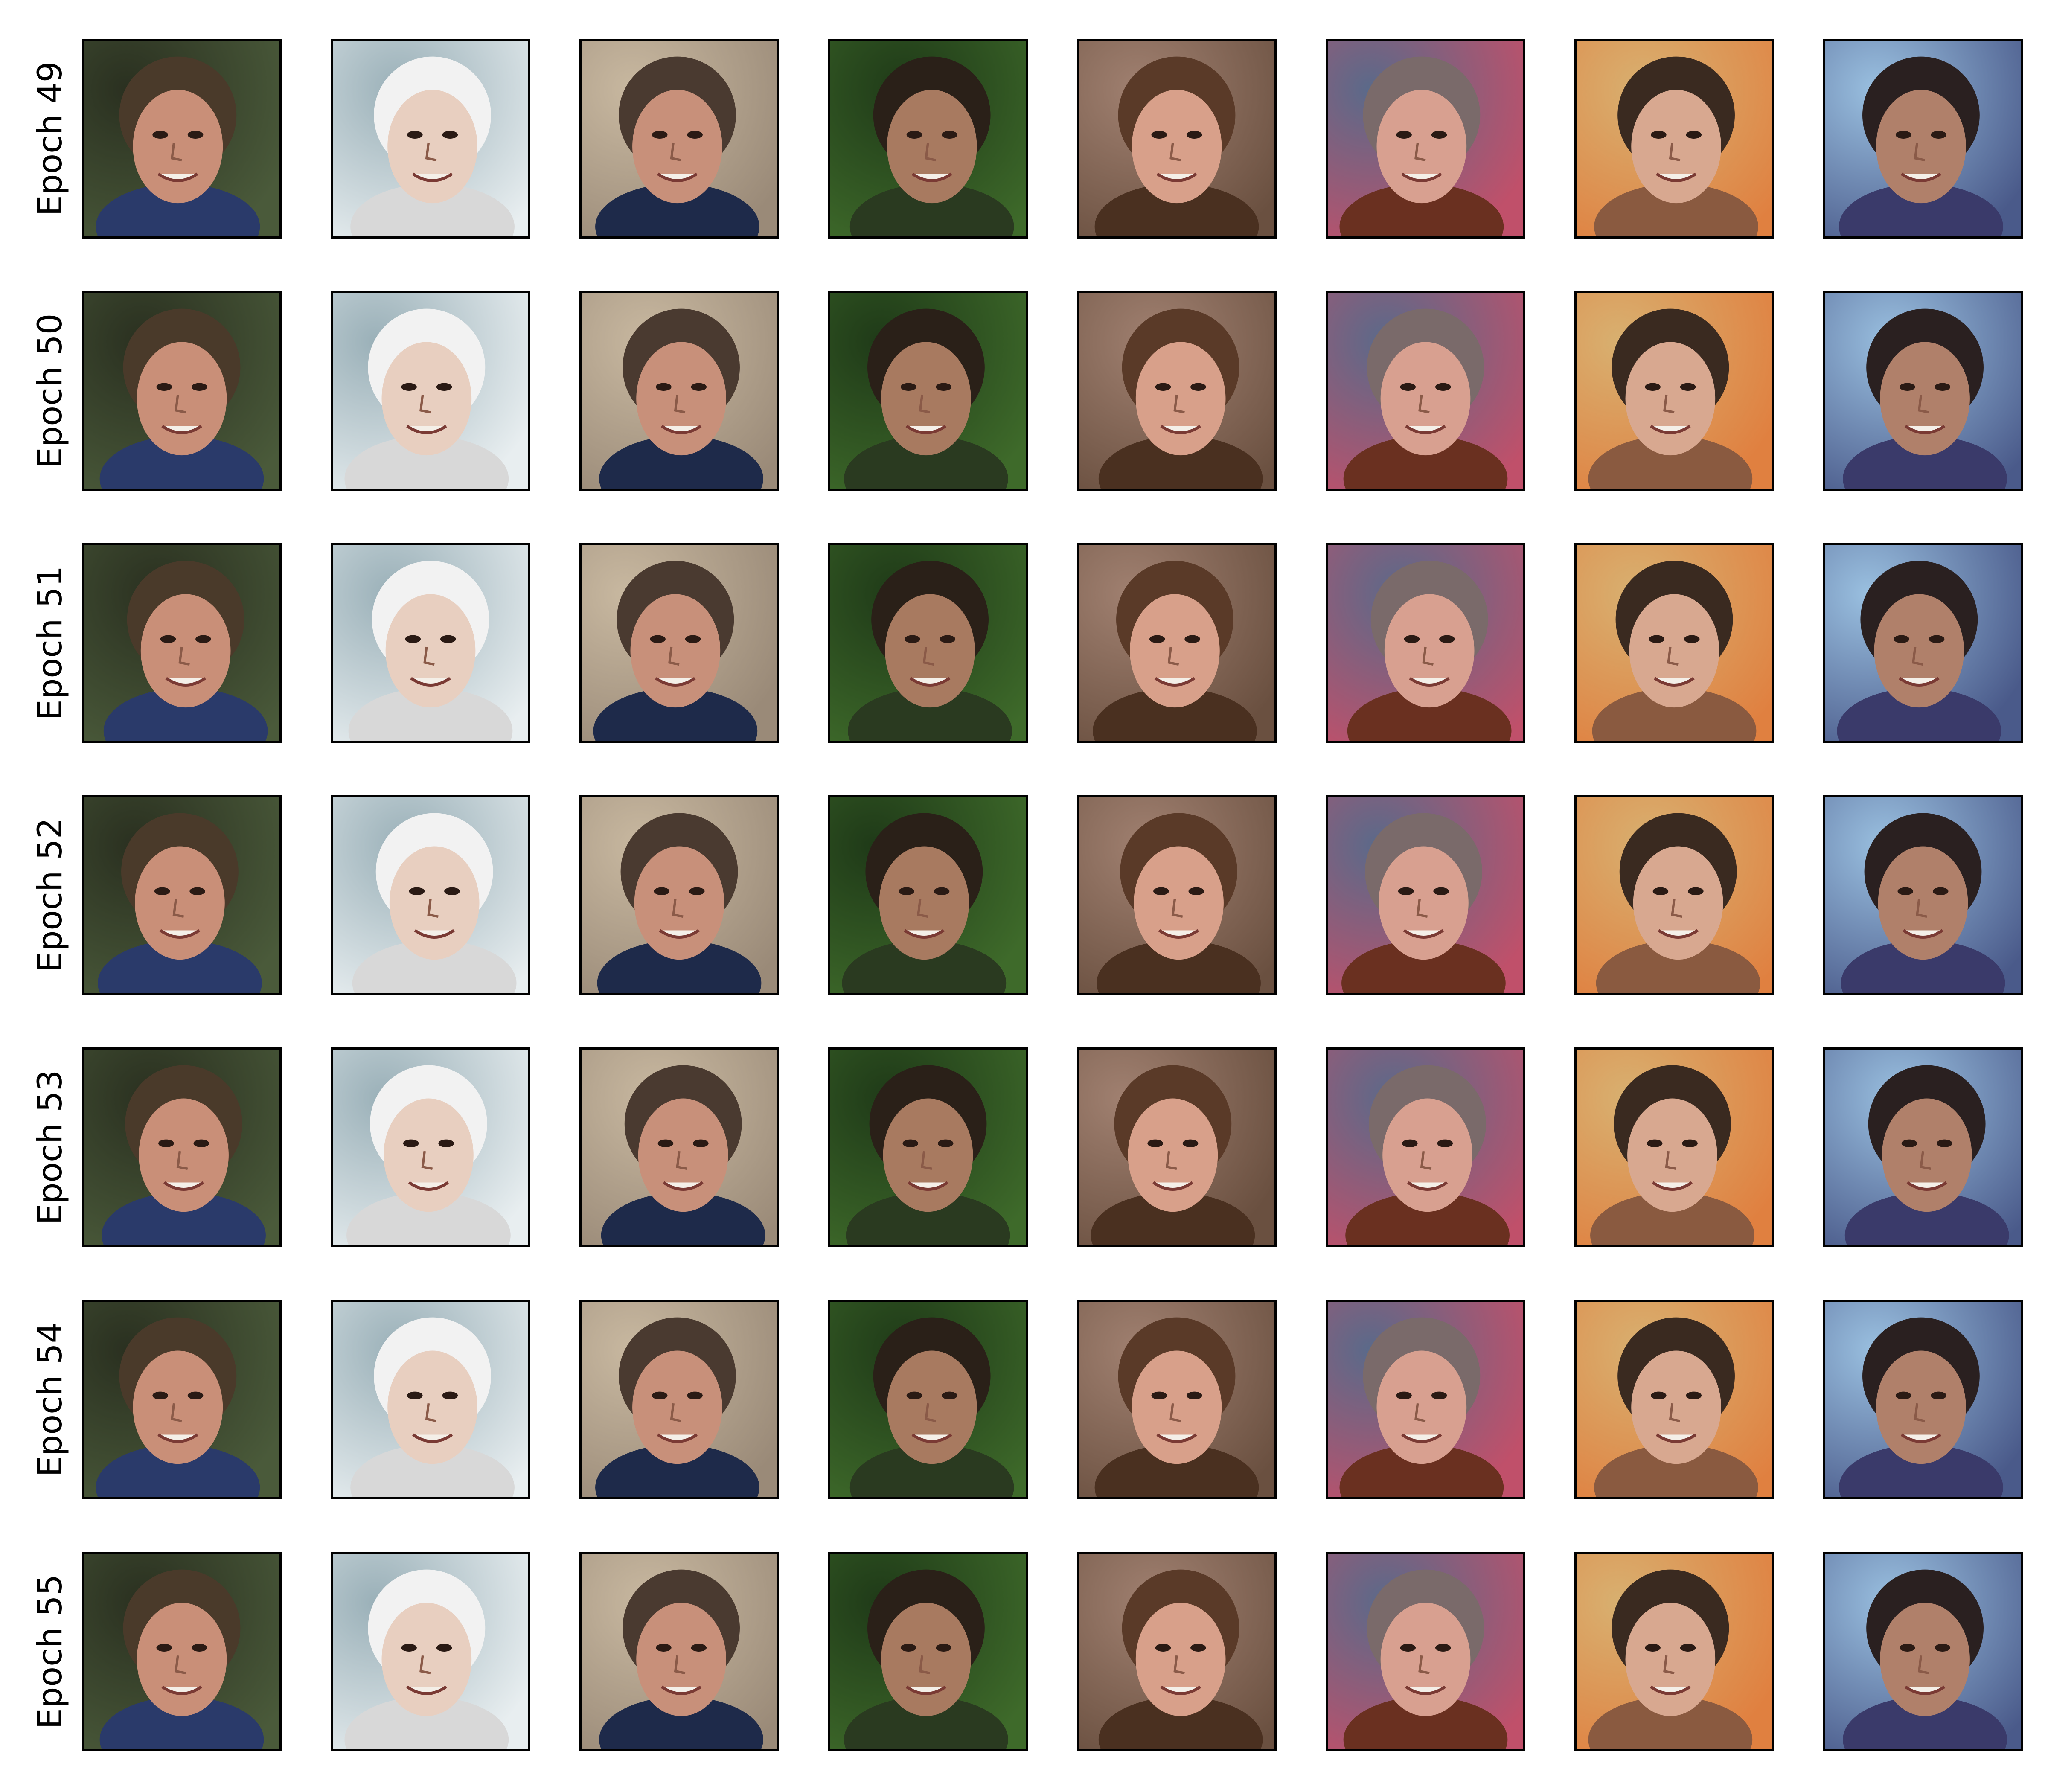 Image resolution: width=2048 pixels, height=1792 pixels. I want to click on row-label-epoch: Epoch 53, so click(50, 1147).